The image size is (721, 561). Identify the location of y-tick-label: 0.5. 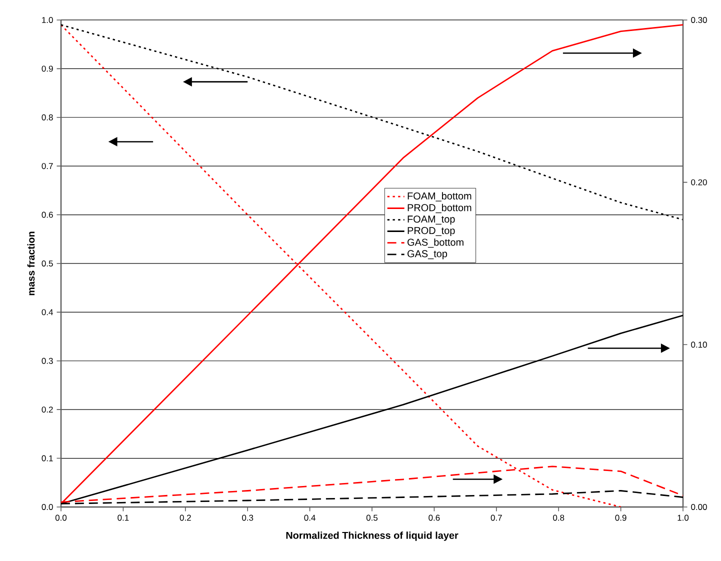
(47, 263).